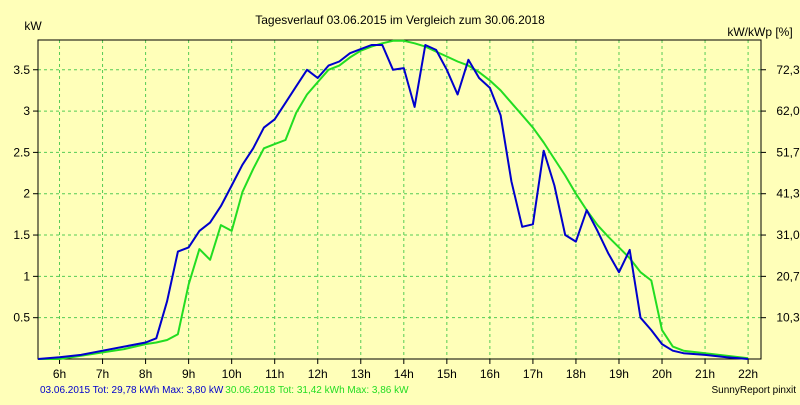 The height and width of the screenshot is (405, 800). Describe the element at coordinates (662, 374) in the screenshot. I see `x-tick-label: 20h` at that location.